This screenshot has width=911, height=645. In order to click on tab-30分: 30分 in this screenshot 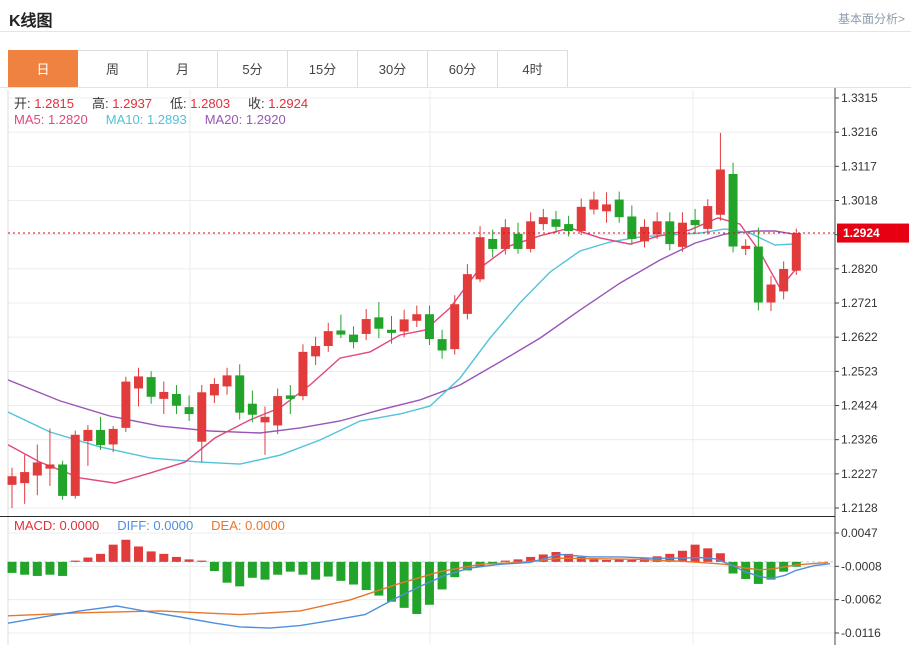, I will do `click(393, 69)`.